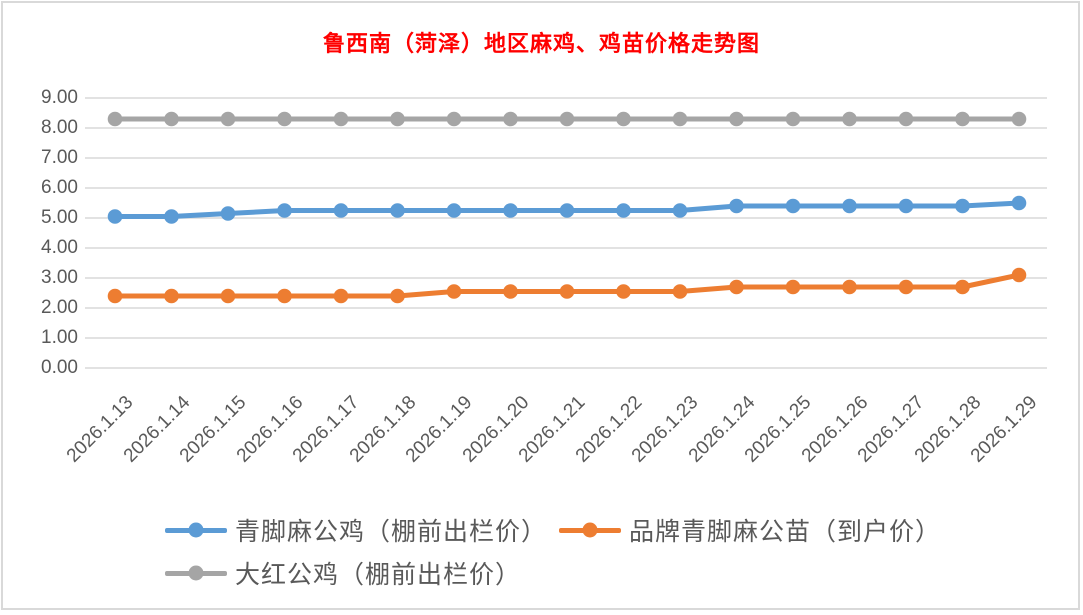 The width and height of the screenshot is (1083, 615). I want to click on y-tick-label: 2.00, so click(59, 307).